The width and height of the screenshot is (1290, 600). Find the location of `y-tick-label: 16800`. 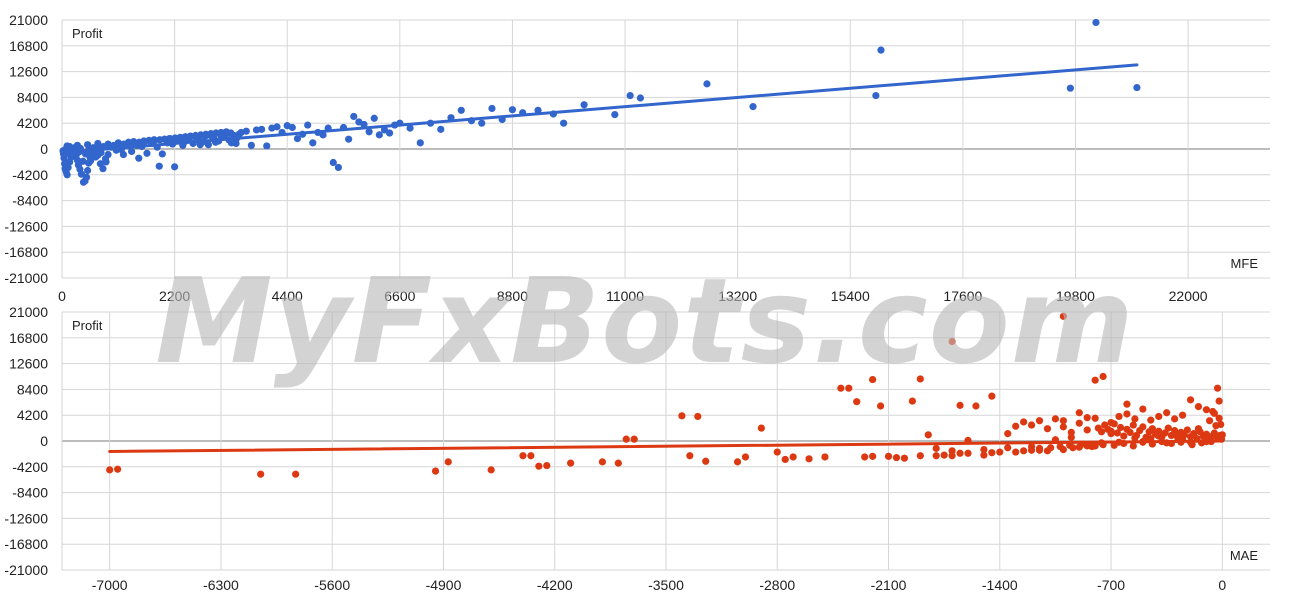

y-tick-label: 16800 is located at coordinates (28, 338).